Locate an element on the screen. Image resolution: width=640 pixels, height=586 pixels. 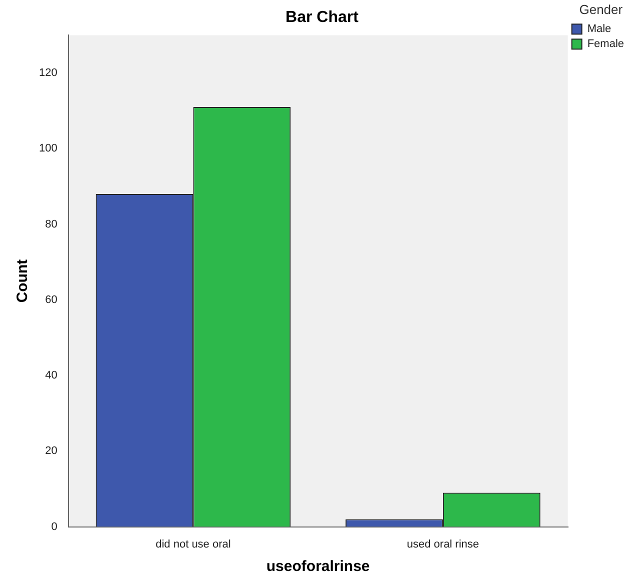
x-tick-label: used oral rinse is located at coordinates (443, 544).